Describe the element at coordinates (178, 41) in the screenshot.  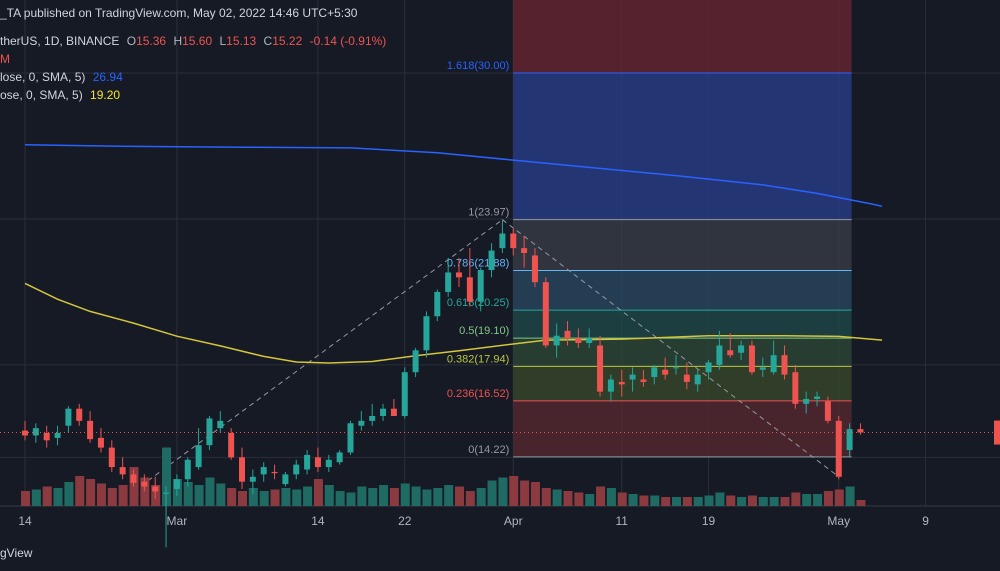
I see `ohlc-h-label: H` at that location.